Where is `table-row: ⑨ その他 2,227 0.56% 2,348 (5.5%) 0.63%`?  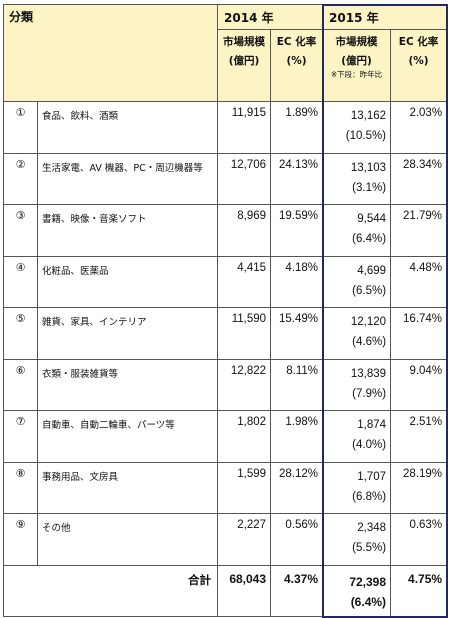
table-row: ⑨ その他 2,227 0.56% 2,348 (5.5%) 0.63% is located at coordinates (225, 539).